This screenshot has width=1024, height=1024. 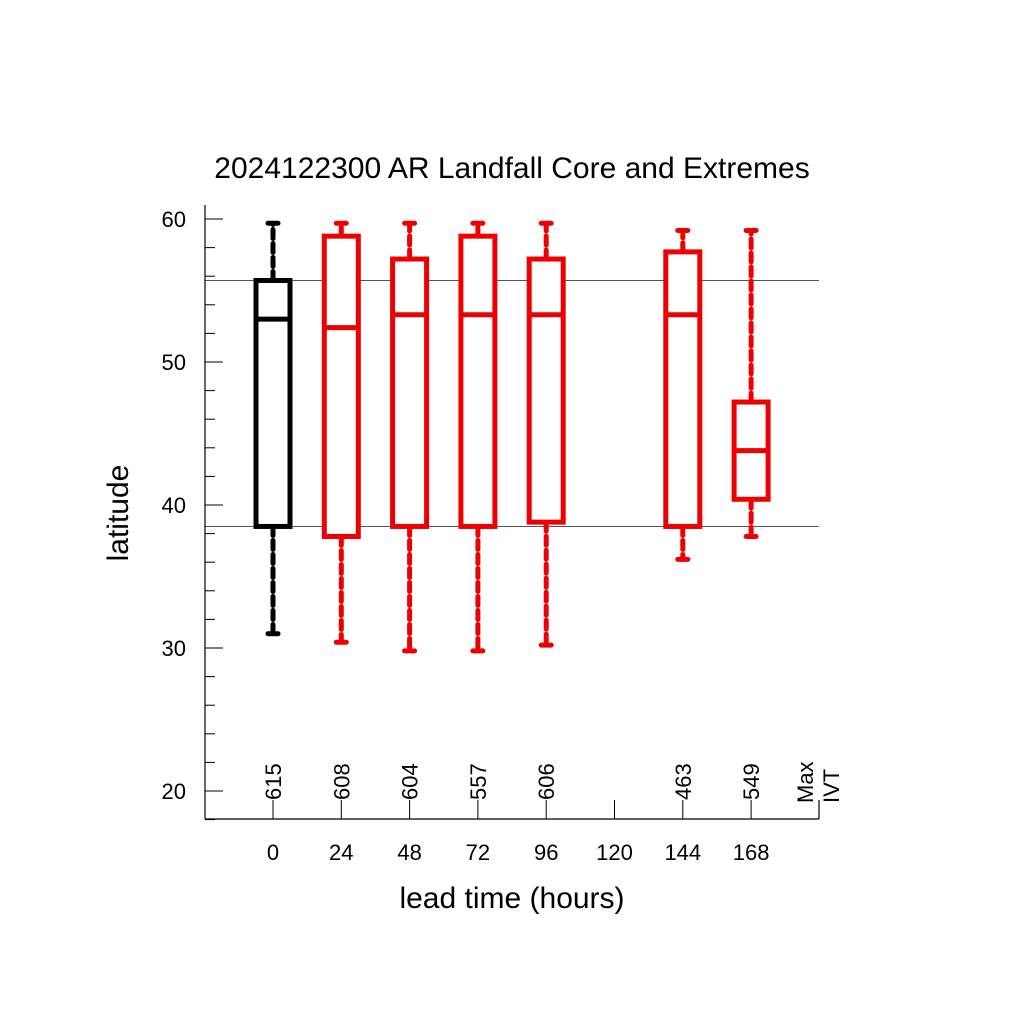 What do you see at coordinates (341, 781) in the screenshot?
I see `sample-count-label: 608` at bounding box center [341, 781].